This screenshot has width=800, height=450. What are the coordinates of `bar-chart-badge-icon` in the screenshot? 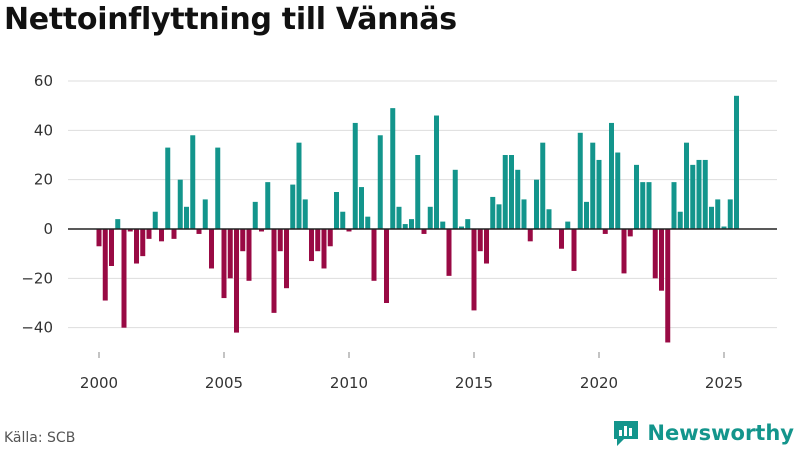 It's located at (626, 433).